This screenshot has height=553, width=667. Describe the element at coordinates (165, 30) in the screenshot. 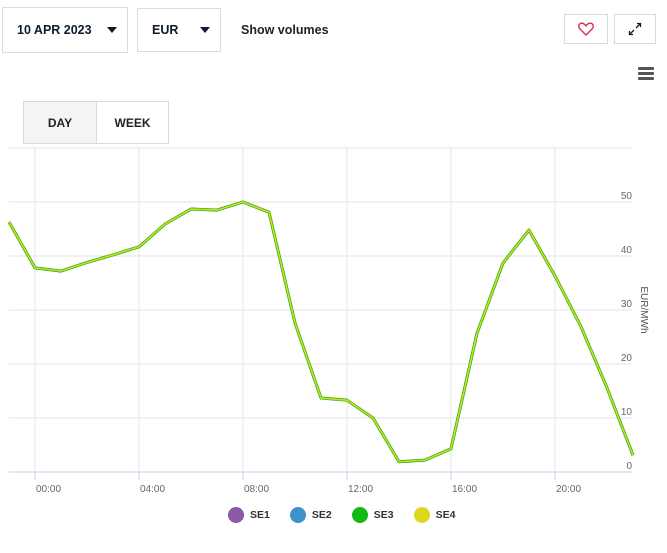

I see `currency-value: EUR` at that location.